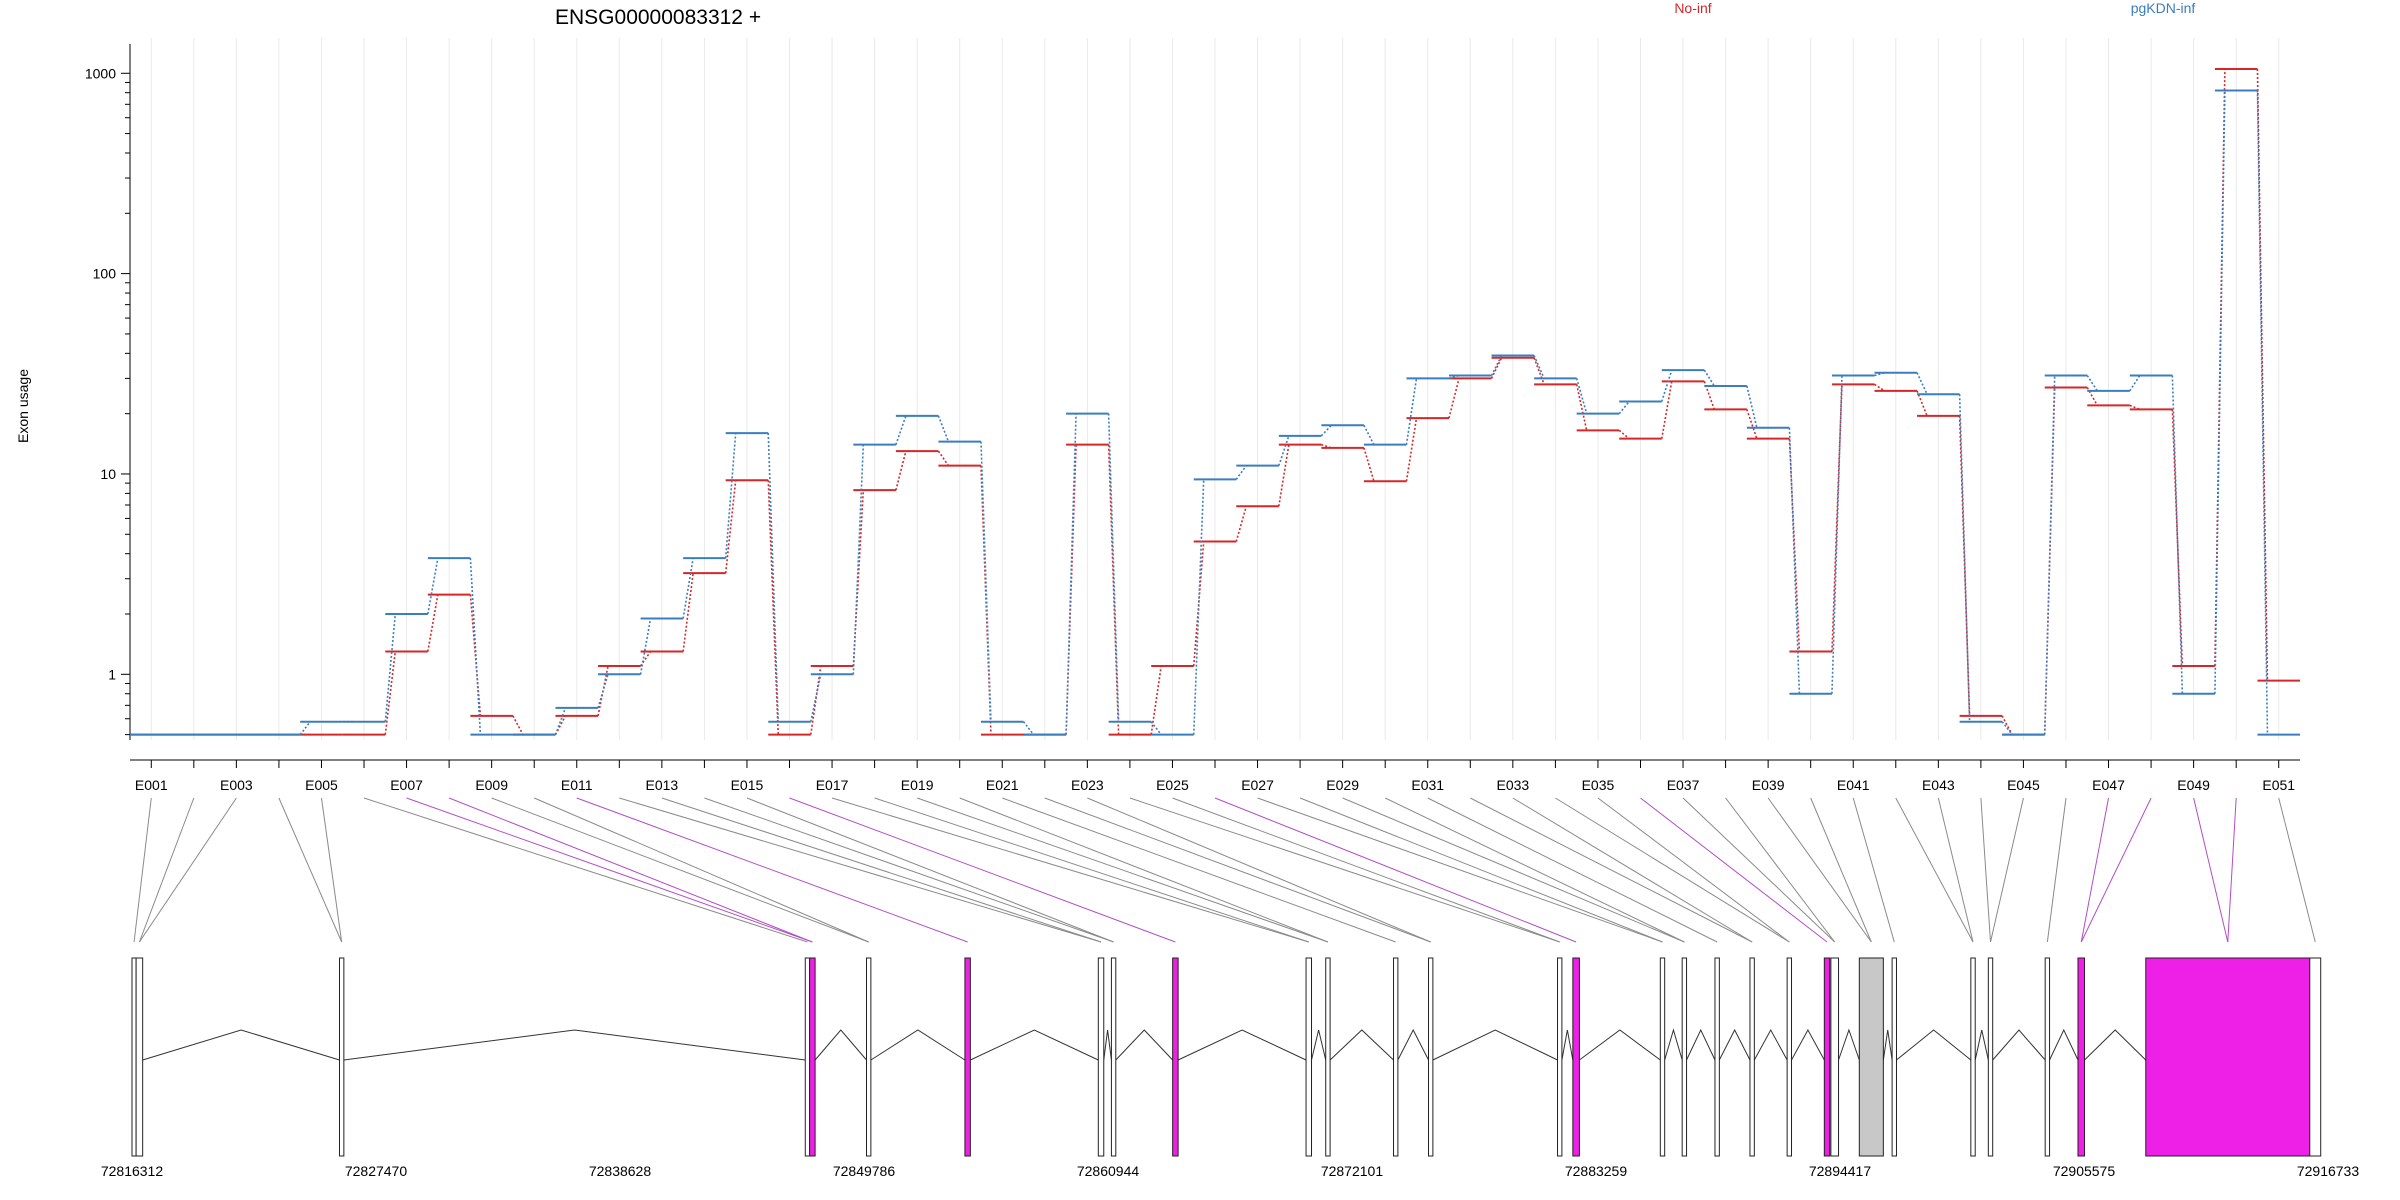  Describe the element at coordinates (2278, 785) in the screenshot. I see `x-tick-label: E051` at that location.